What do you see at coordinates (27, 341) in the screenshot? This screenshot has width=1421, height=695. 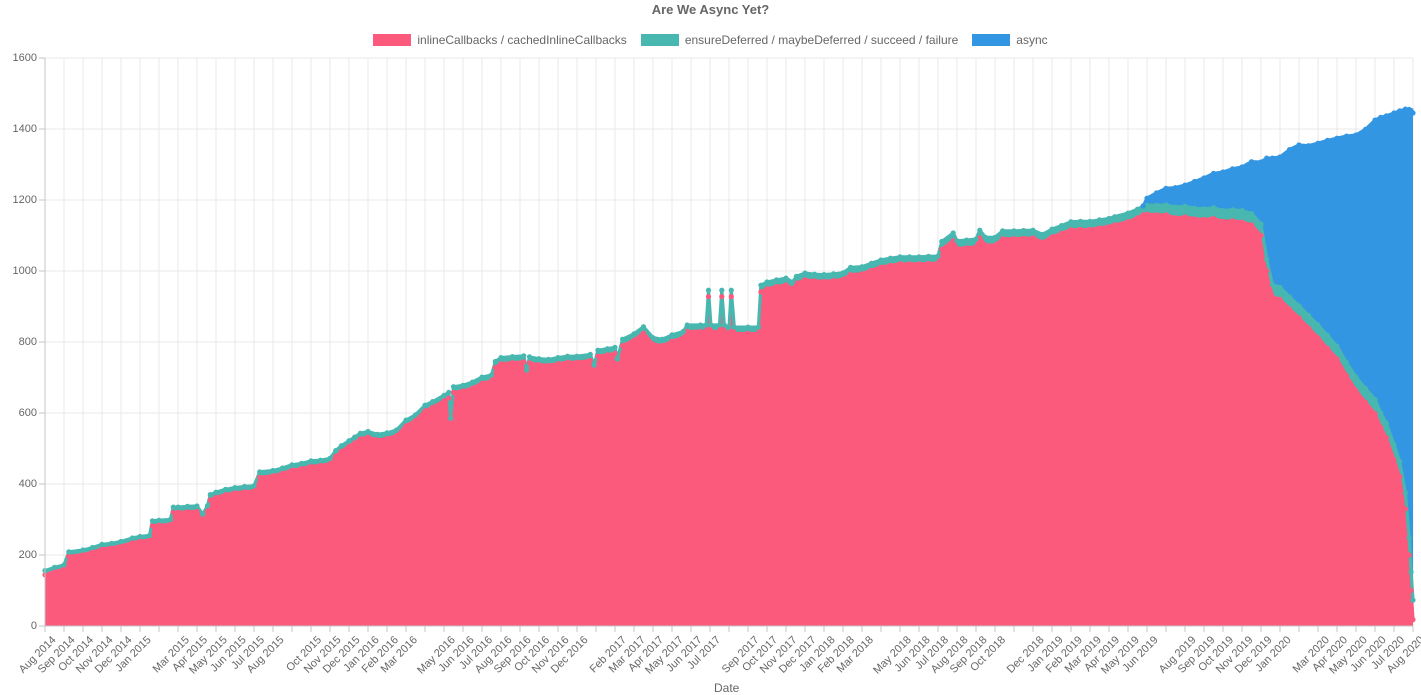 I see `y-tick-label: 800` at bounding box center [27, 341].